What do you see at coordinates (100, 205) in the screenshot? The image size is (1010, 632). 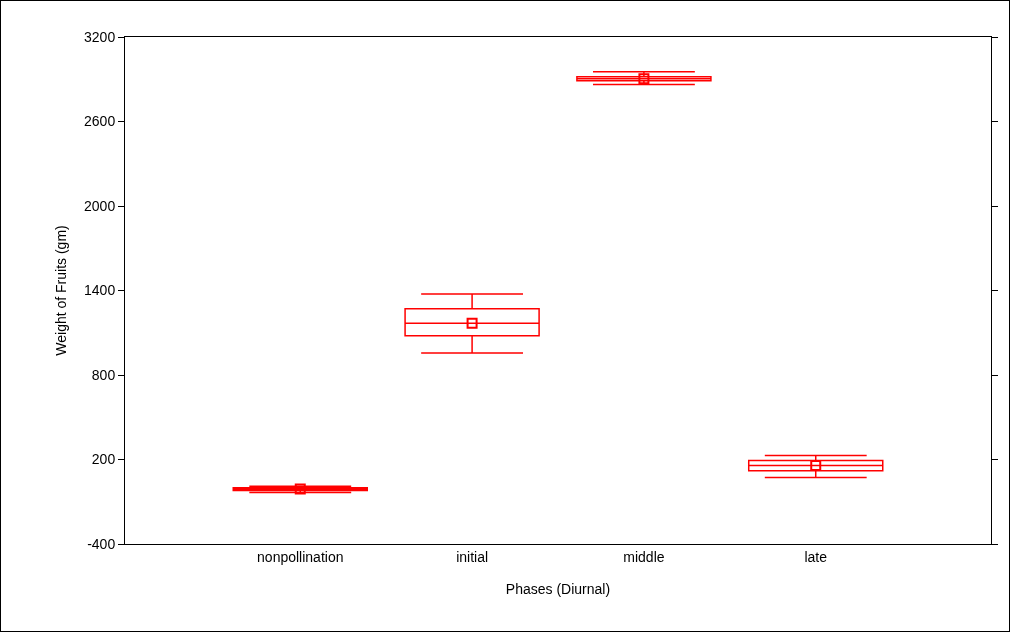 I see `y-tick-label: 2000` at bounding box center [100, 205].